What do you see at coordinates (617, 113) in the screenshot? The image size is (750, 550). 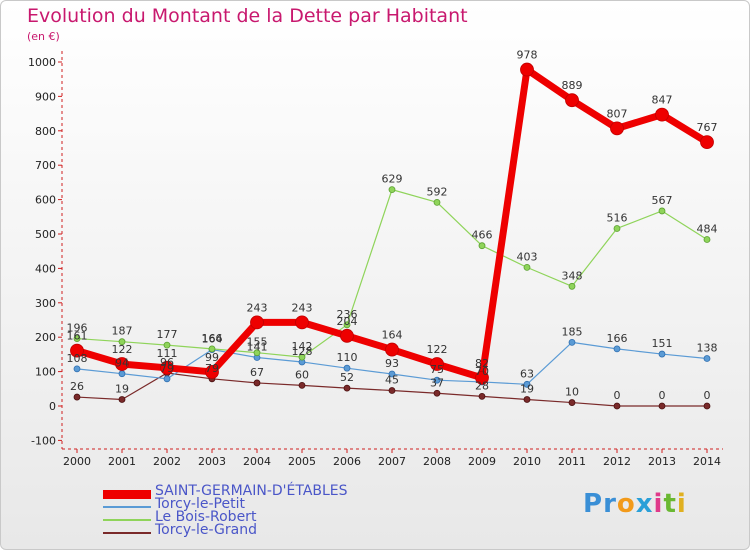 I see `data-label: 807` at bounding box center [617, 113].